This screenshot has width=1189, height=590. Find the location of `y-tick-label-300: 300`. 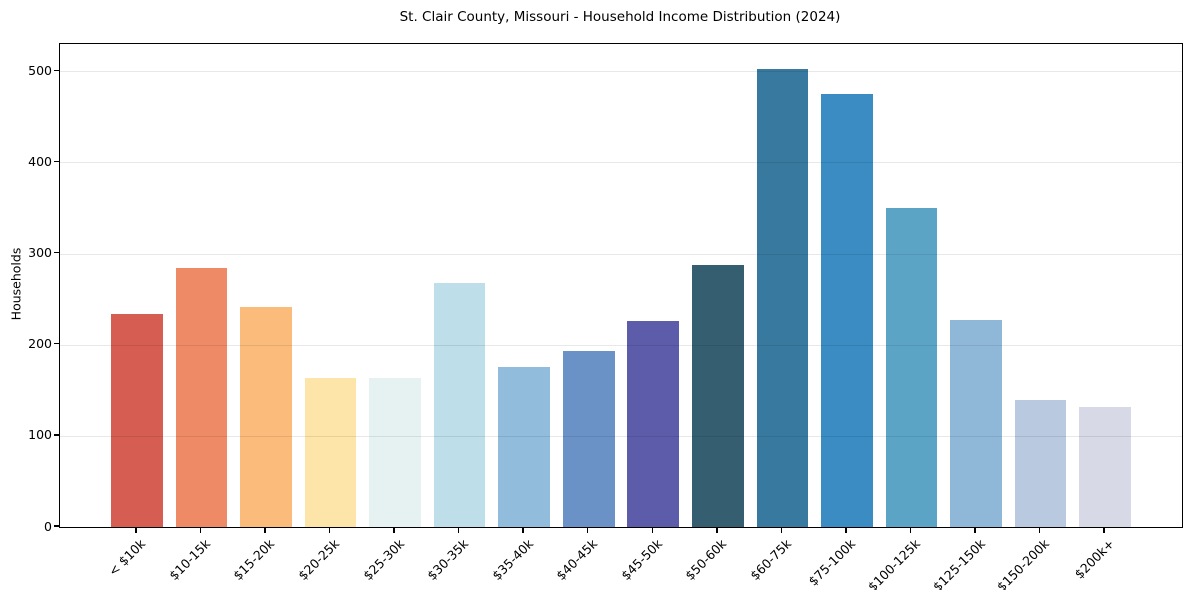

y-tick-label-300: 300 is located at coordinates (40, 253).